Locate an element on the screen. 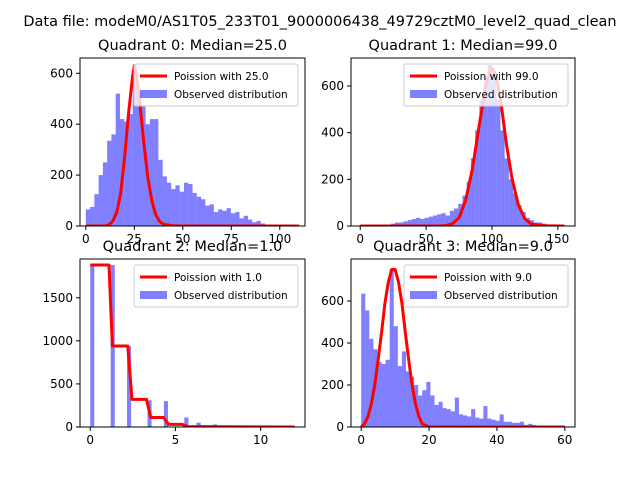 The image size is (640, 480). legend-box is located at coordinates (486, 286).